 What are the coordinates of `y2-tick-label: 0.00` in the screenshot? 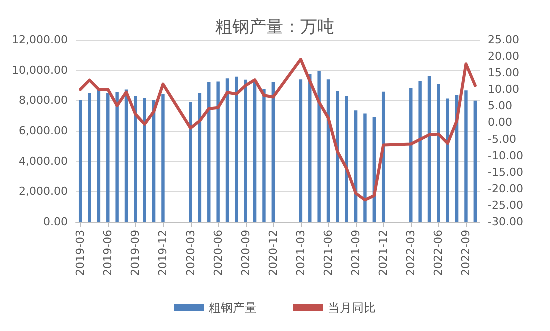 It's located at (500, 123).